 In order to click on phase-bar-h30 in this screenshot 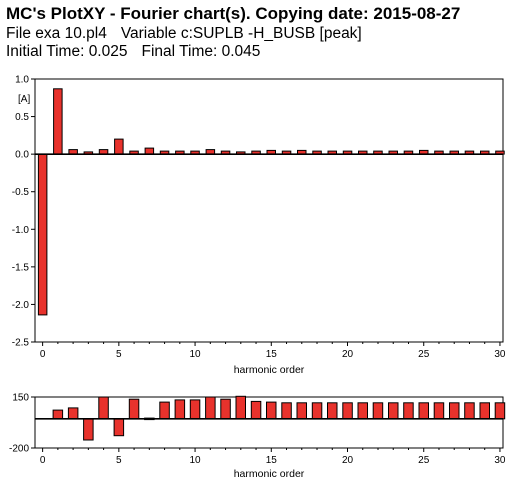, I will do `click(500, 411)`.